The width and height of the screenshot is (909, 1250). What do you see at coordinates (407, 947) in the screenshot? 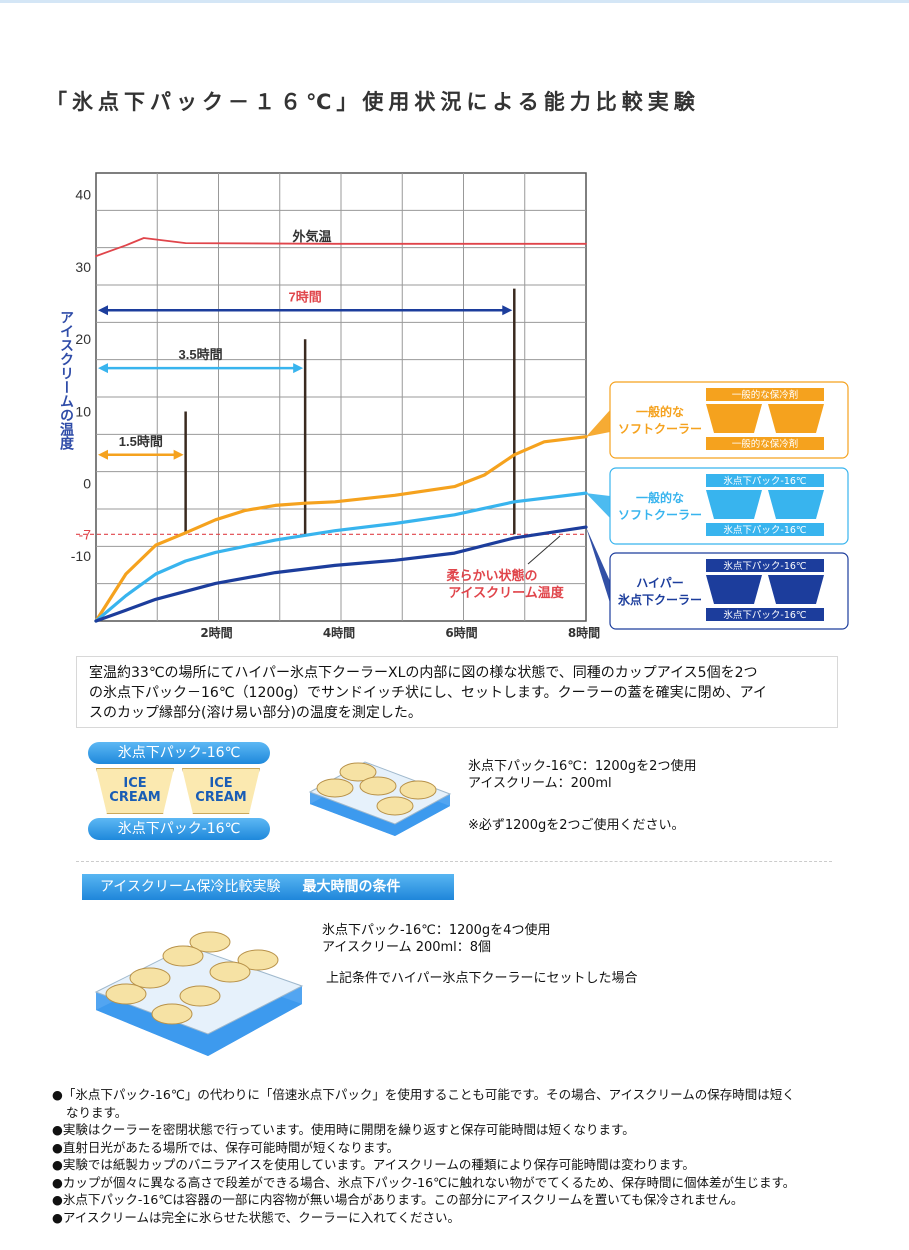
I see `section2-note-2: アイスクリーム 200ml：8個` at bounding box center [407, 947].